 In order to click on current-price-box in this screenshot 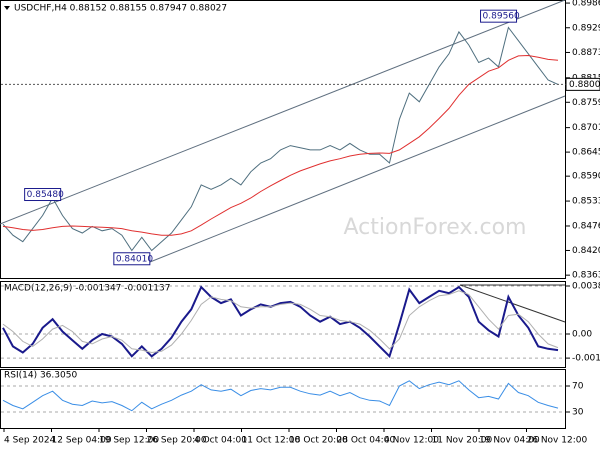, I will do `click(582, 84)`.